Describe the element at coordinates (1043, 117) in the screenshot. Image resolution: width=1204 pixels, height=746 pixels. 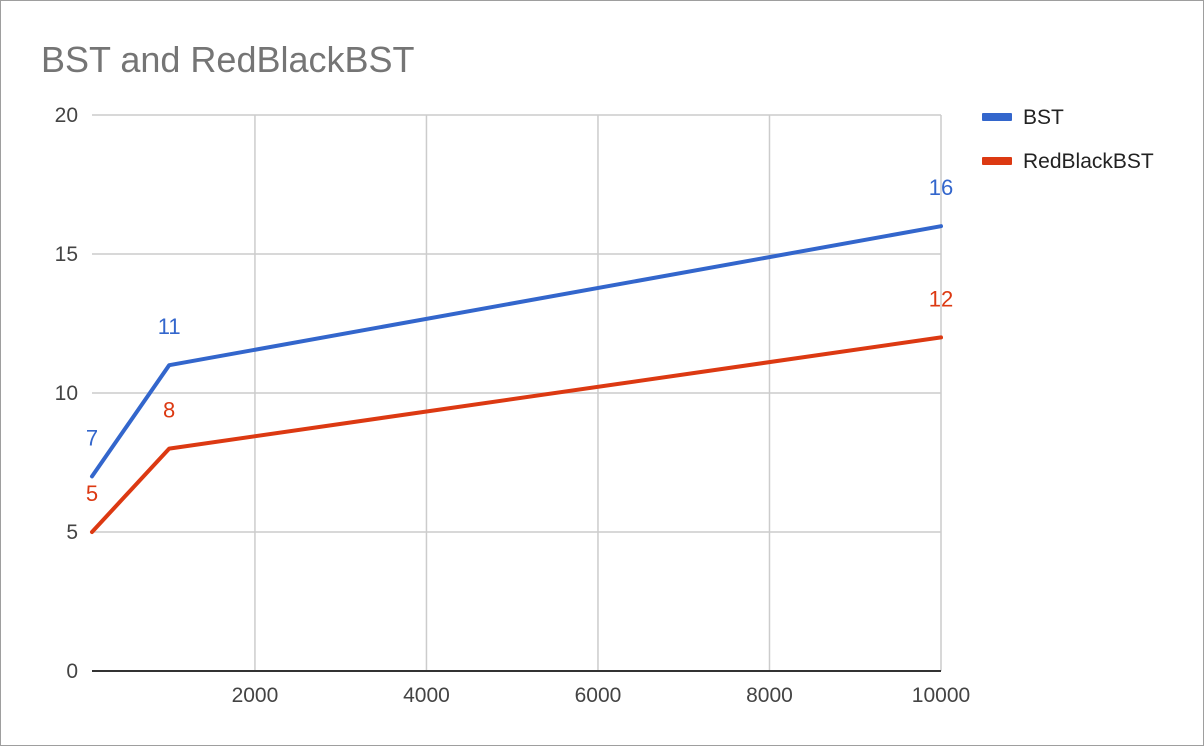
I see `legend-label: BST` at that location.